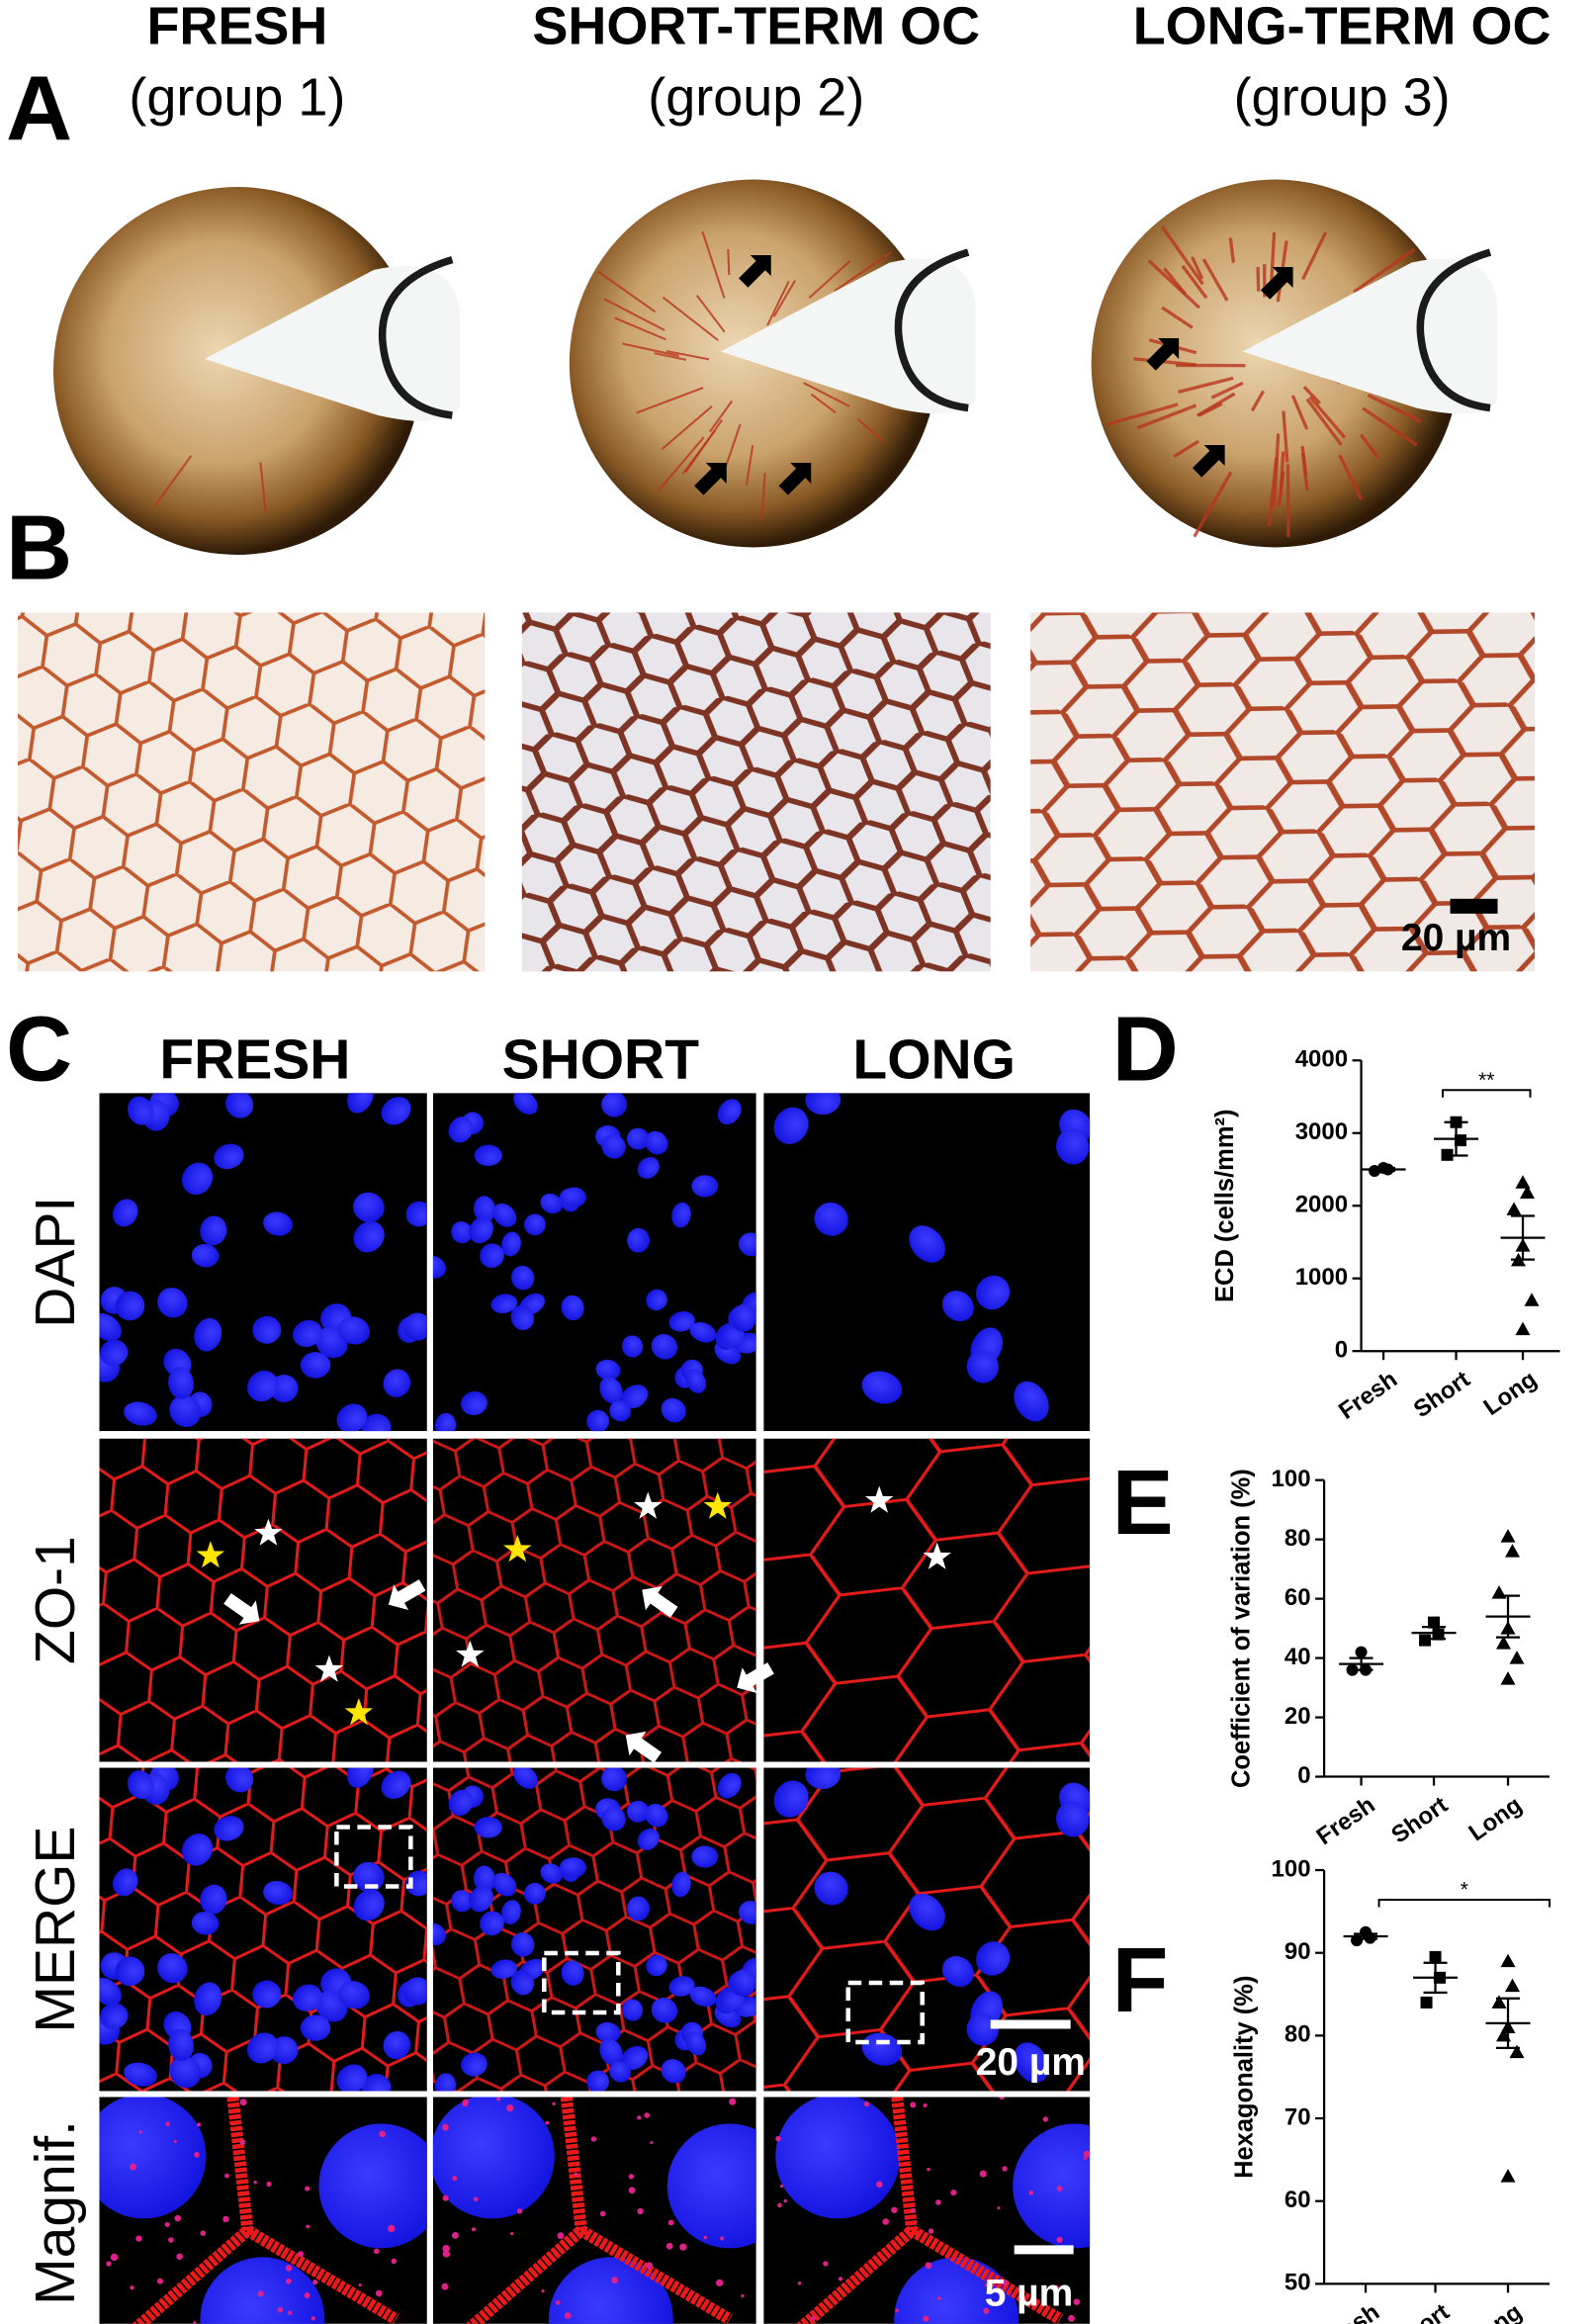 The image size is (1594, 2324). I want to click on scale-bar, so click(1044, 2250).